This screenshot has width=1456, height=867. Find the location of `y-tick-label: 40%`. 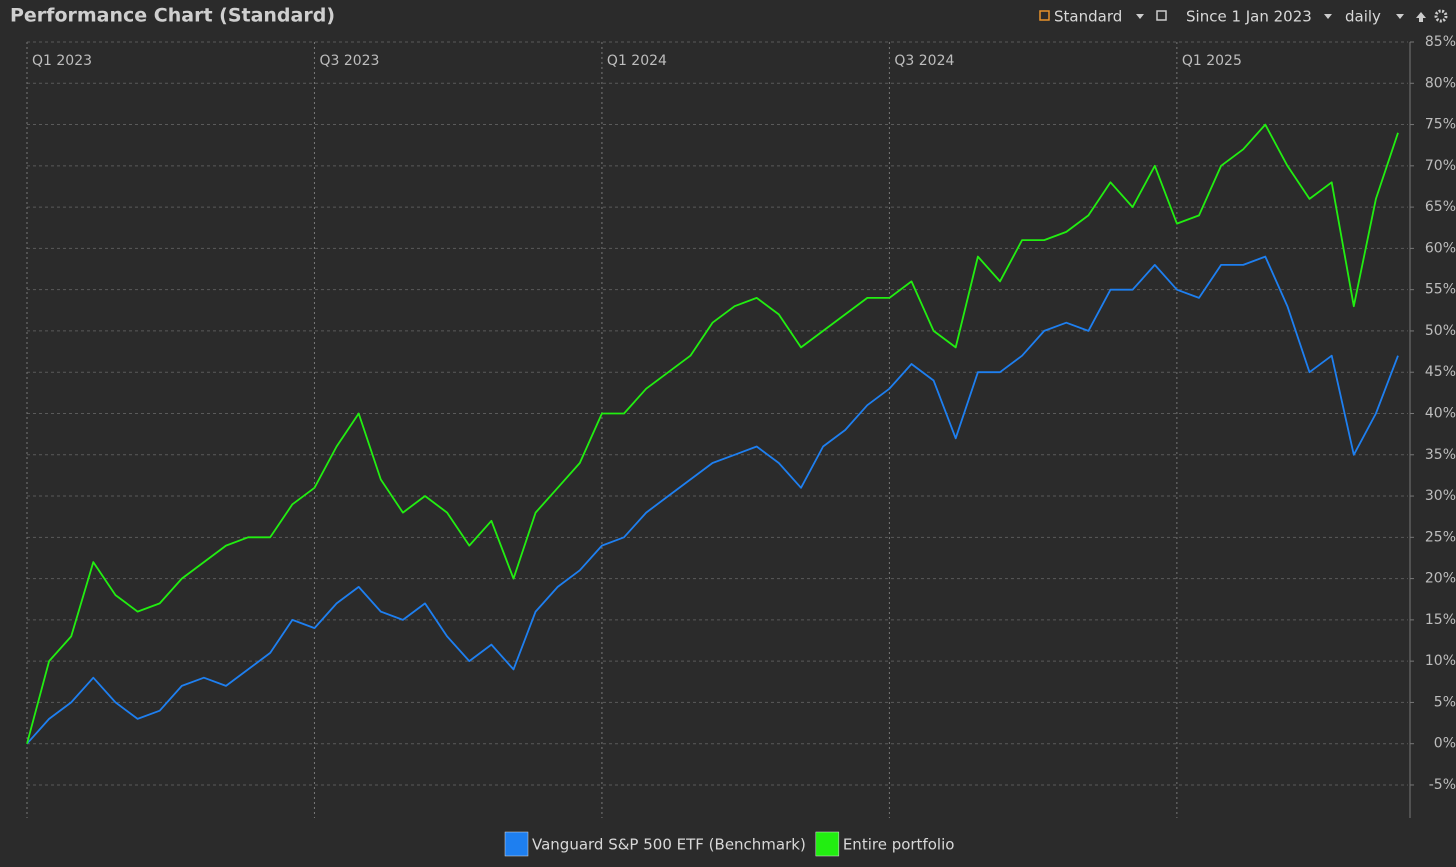

y-tick-label: 40% is located at coordinates (1440, 413).